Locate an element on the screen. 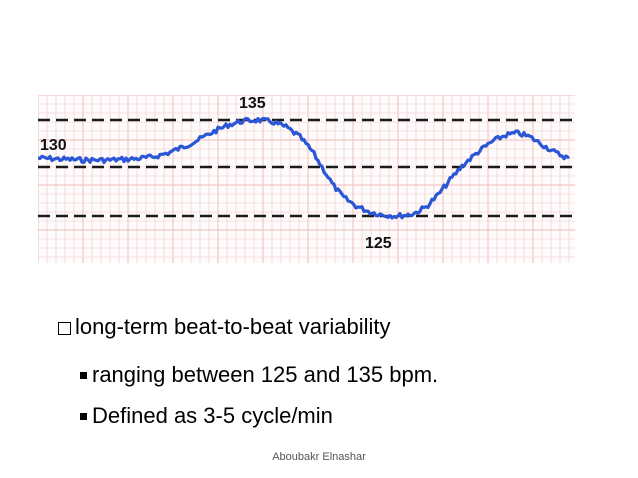 The height and width of the screenshot is (478, 638). bullet-main-text: long-term beat-to-beat variability is located at coordinates (233, 326).